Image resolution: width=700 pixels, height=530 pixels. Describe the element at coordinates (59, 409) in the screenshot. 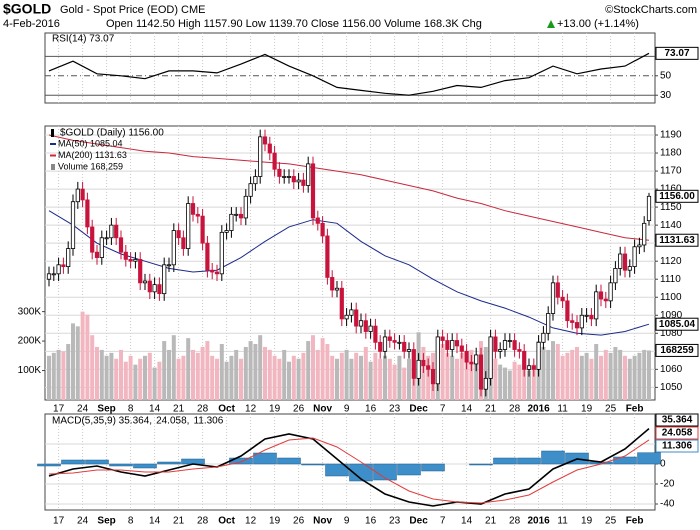

I see `x-tick-label: 17` at that location.